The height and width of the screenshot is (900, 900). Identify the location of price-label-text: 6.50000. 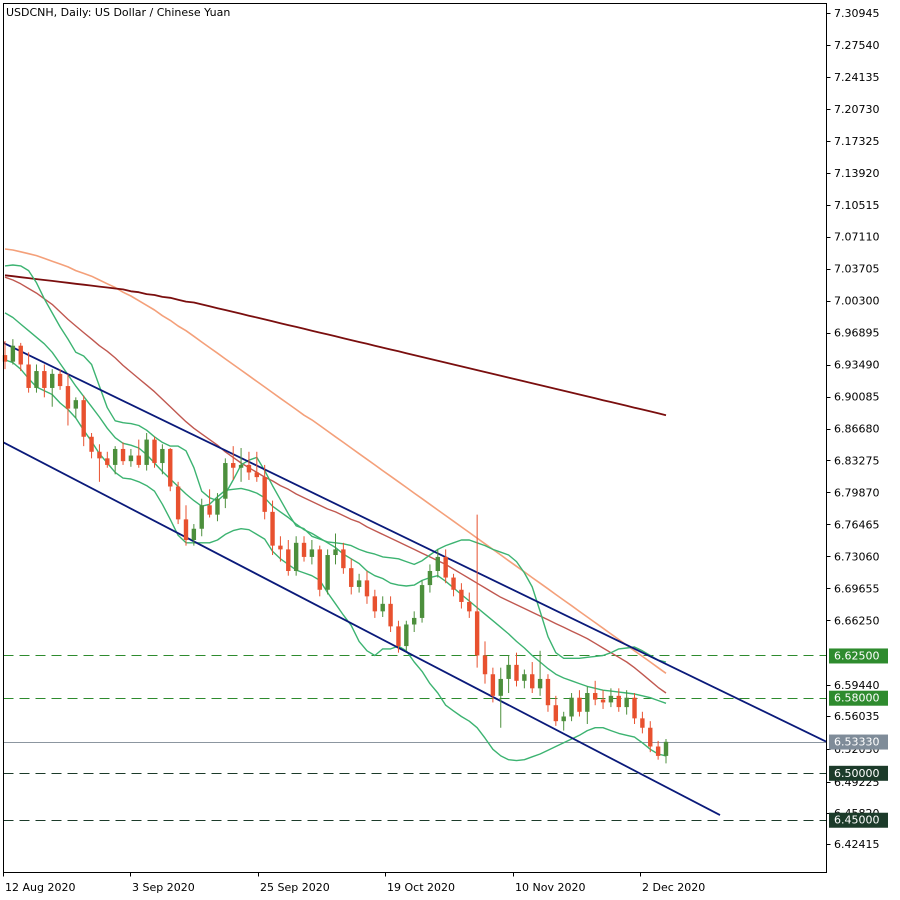
(857, 773).